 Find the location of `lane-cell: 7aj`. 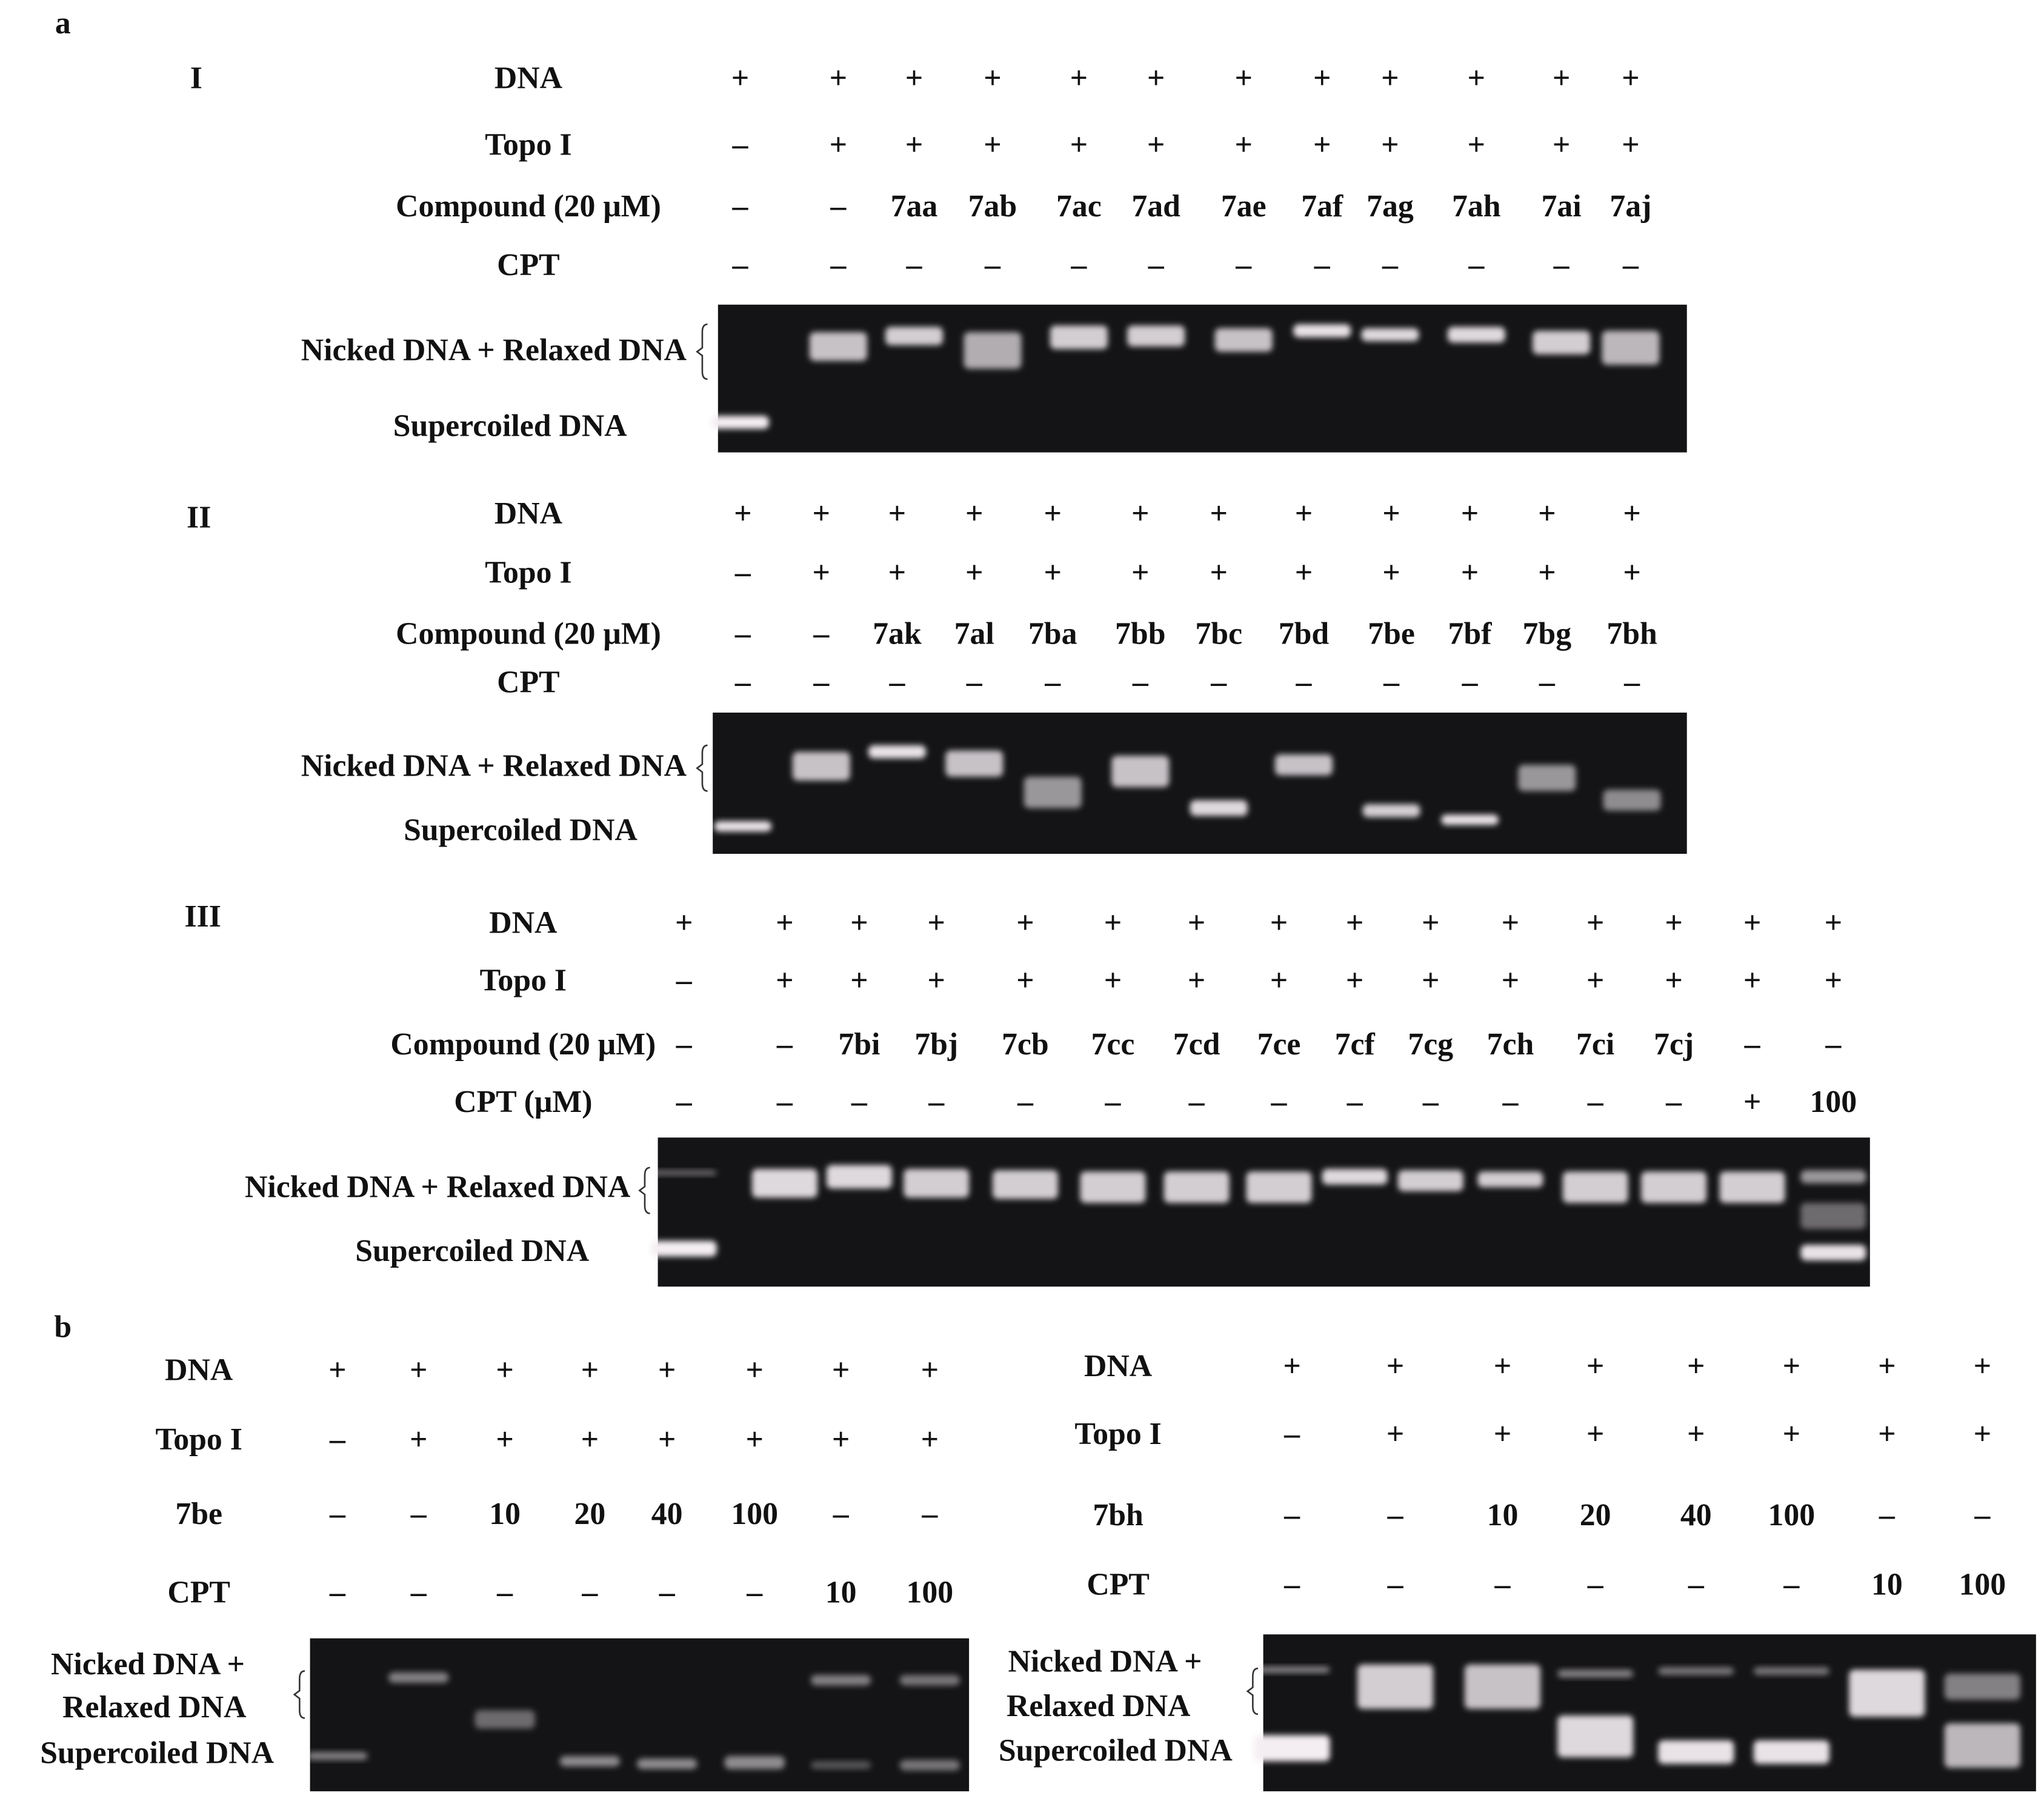

lane-cell: 7aj is located at coordinates (1630, 206).